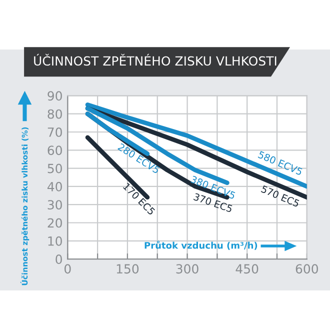 The image size is (330, 330). Describe the element at coordinates (55, 132) in the screenshot. I see `y-tick-label: 70` at that location.